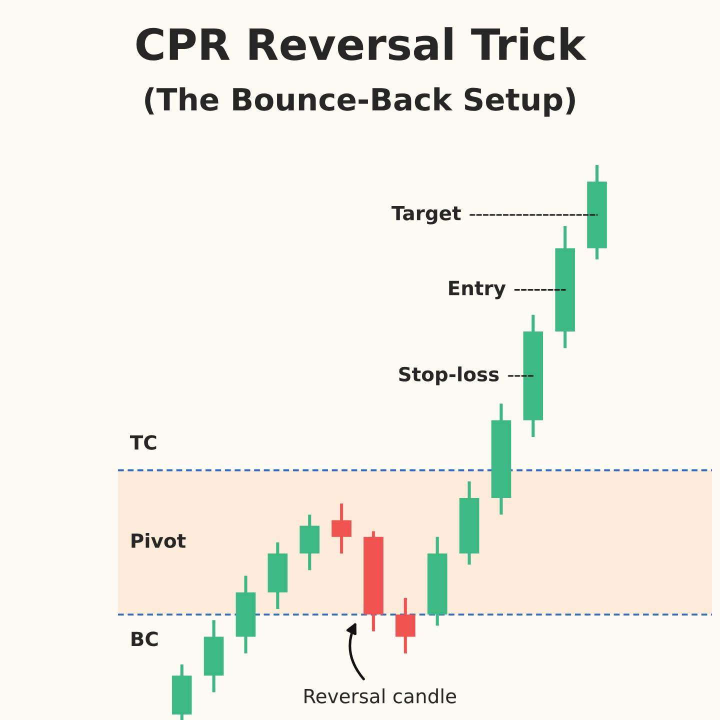  Describe the element at coordinates (477, 290) in the screenshot. I see `annotation: Entry` at that location.